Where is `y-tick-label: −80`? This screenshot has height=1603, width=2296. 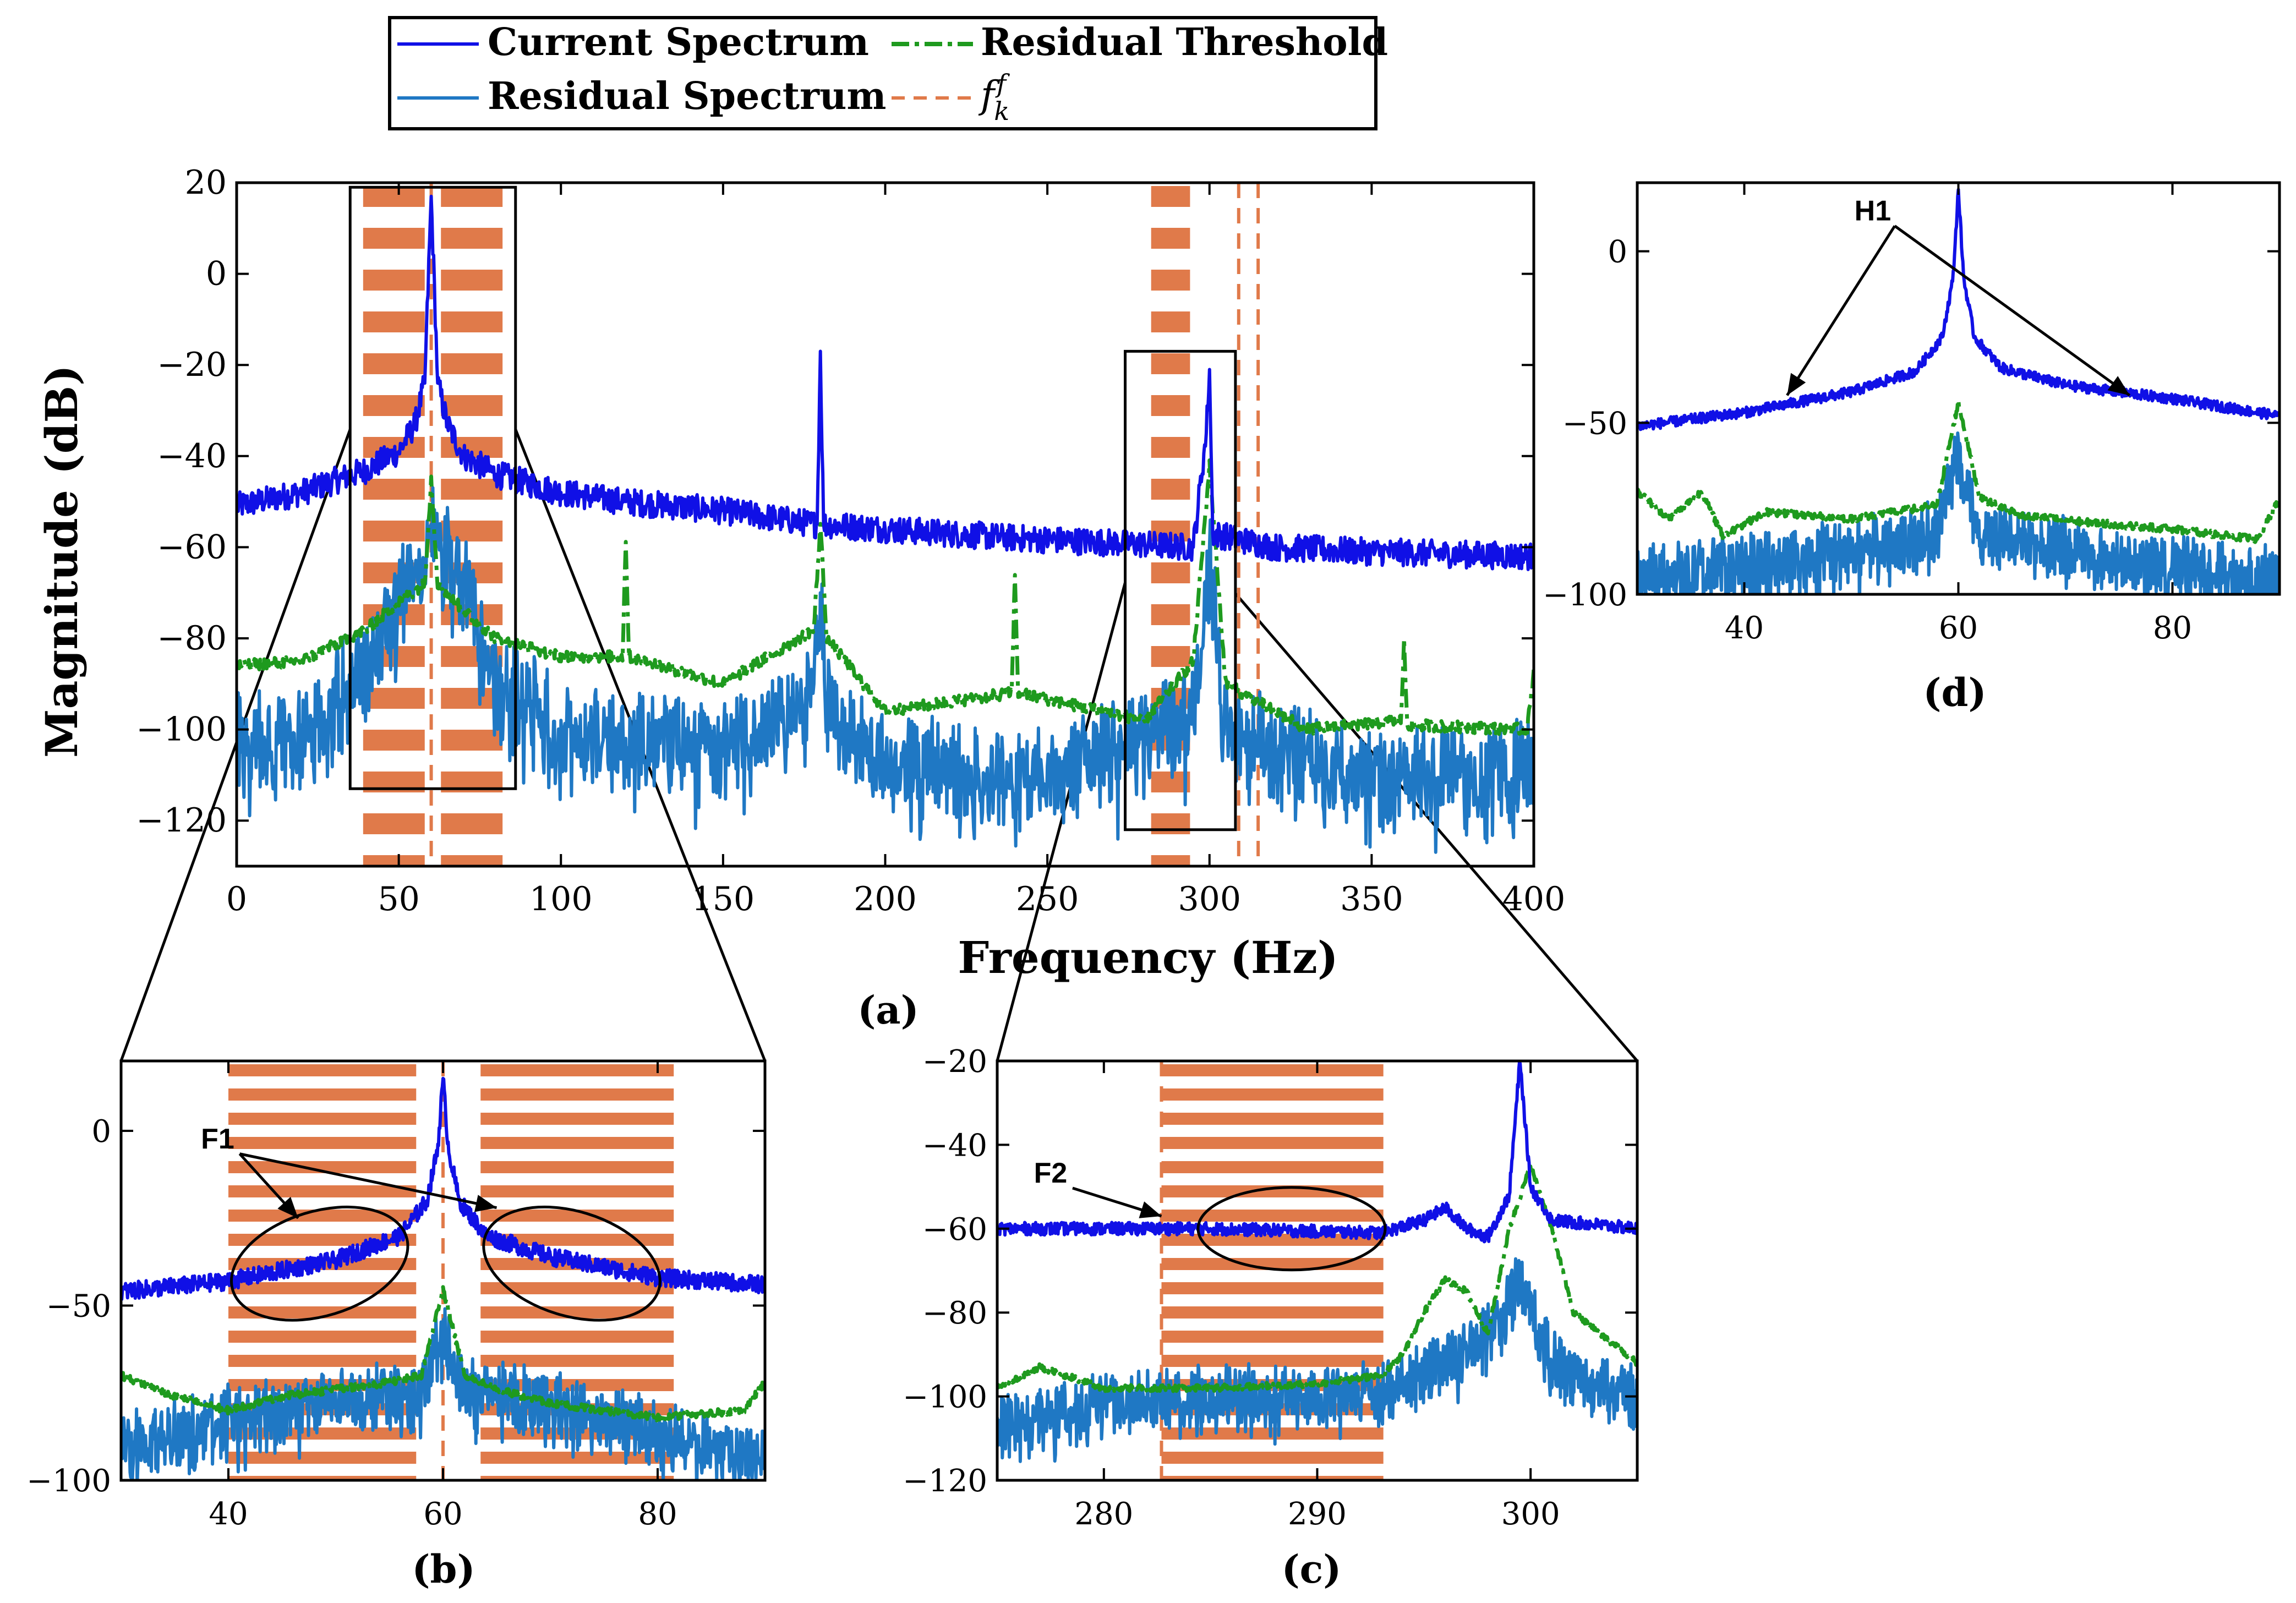
y-tick-label: −80 is located at coordinates (192, 638).